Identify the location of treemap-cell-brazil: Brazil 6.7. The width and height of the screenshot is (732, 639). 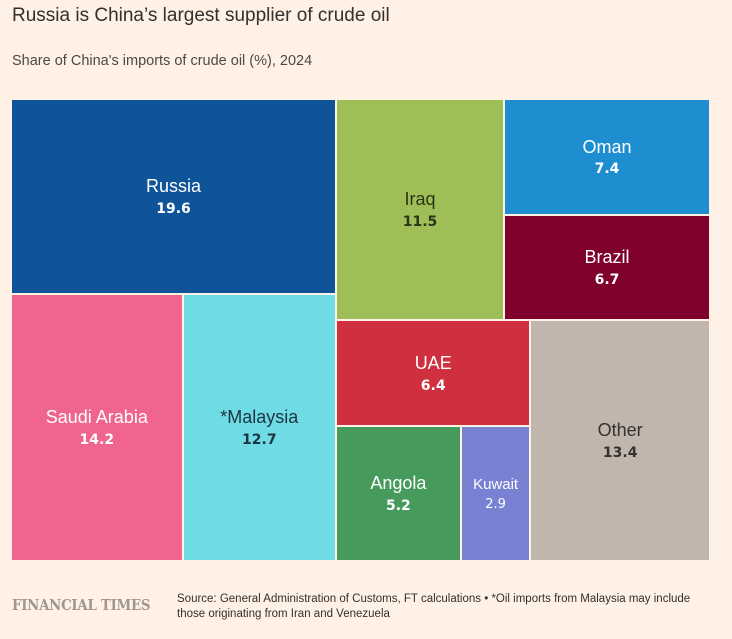
(607, 268).